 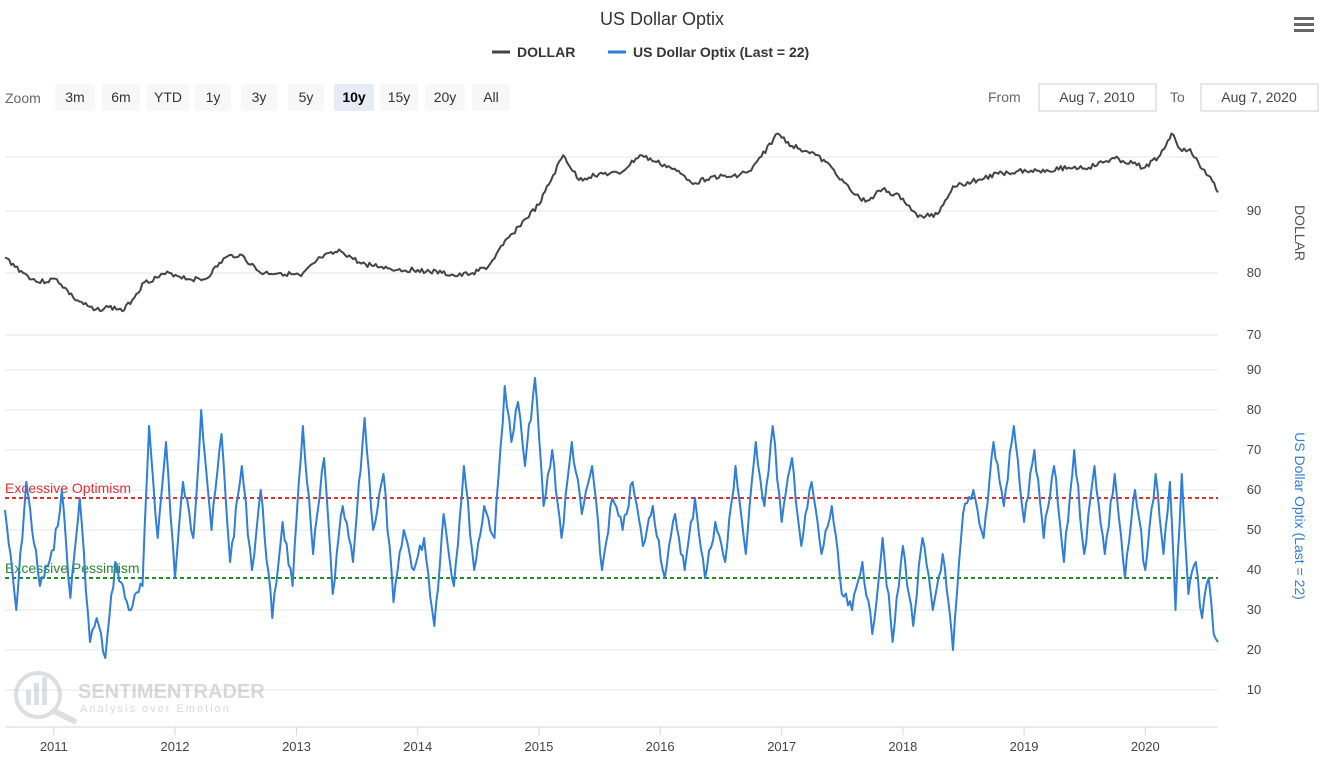 I want to click on from-date-value: Aug 7, 2010, so click(x=1097, y=97).